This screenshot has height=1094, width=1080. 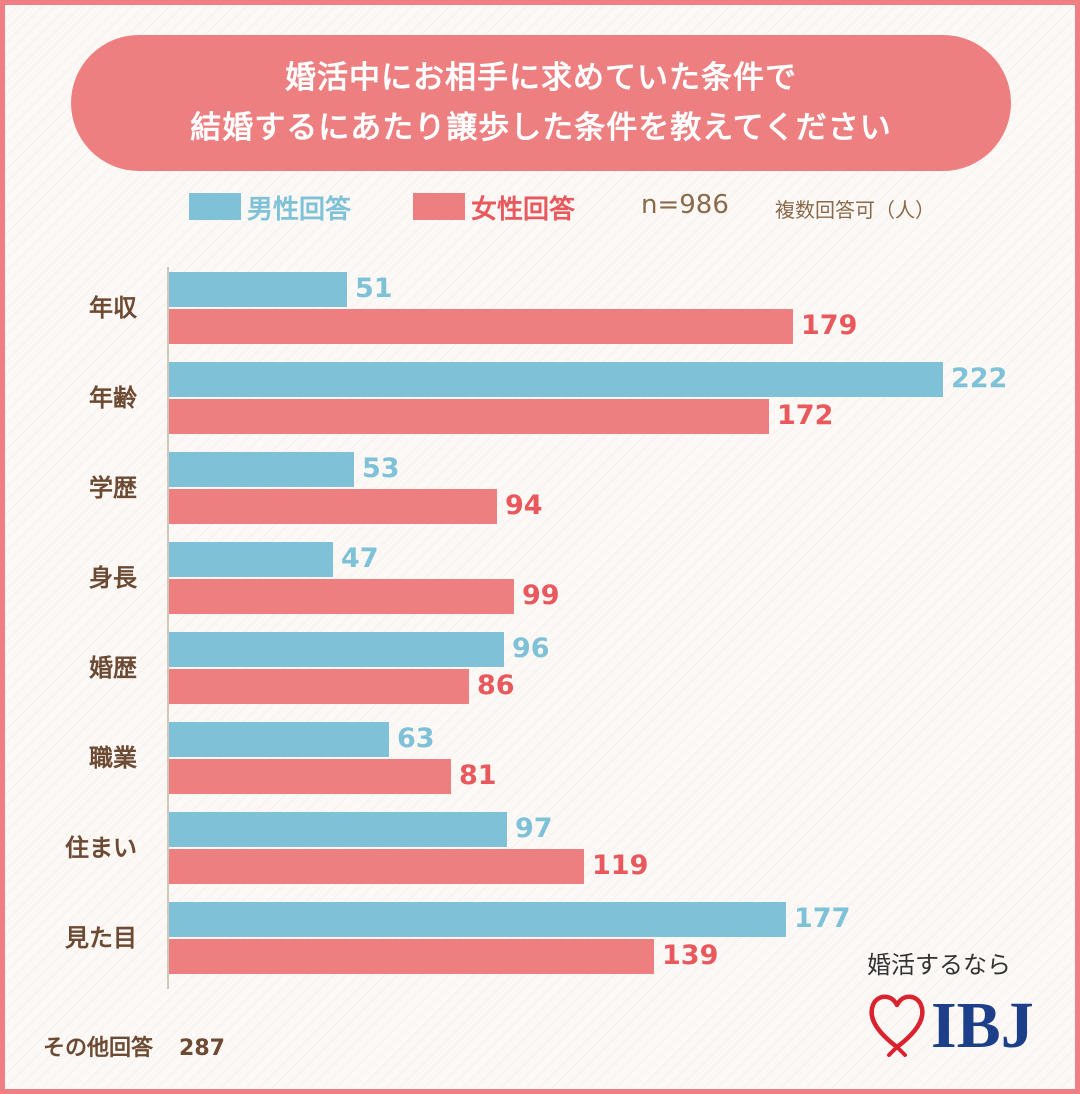 I want to click on data-label-male: 97, so click(x=534, y=828).